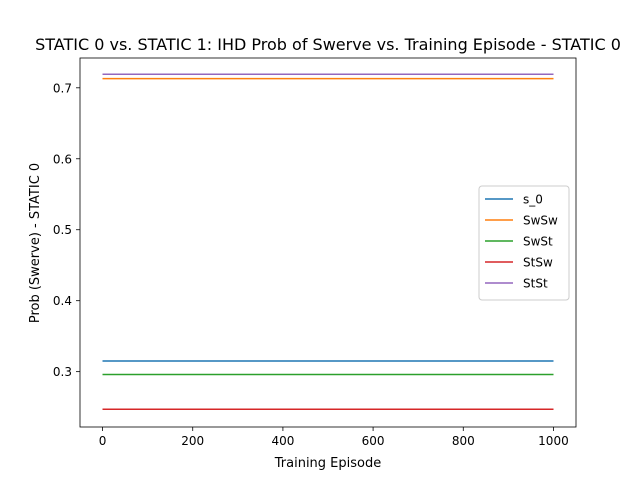 The image size is (640, 480). I want to click on x-axis-label: Training Episode, so click(327, 463).